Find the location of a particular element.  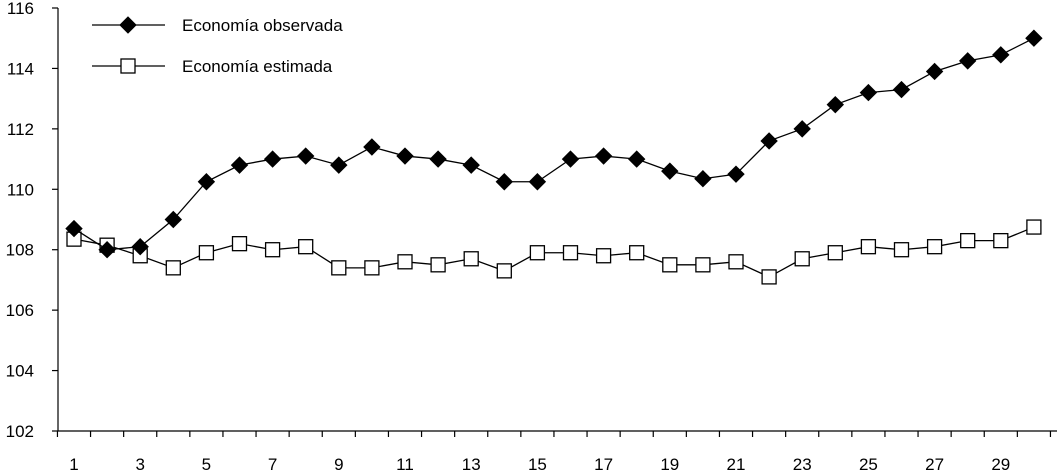

x-tick-label: 13 is located at coordinates (471, 463).